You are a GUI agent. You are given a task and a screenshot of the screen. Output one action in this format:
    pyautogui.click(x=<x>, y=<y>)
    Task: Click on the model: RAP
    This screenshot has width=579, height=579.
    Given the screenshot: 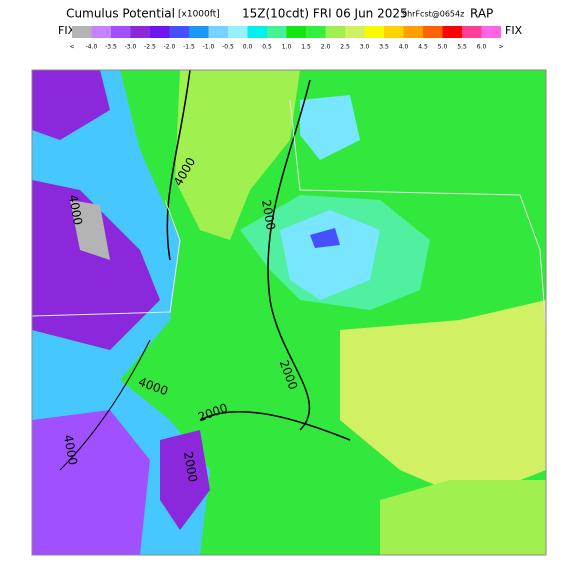 What is the action you would take?
    pyautogui.click(x=481, y=14)
    